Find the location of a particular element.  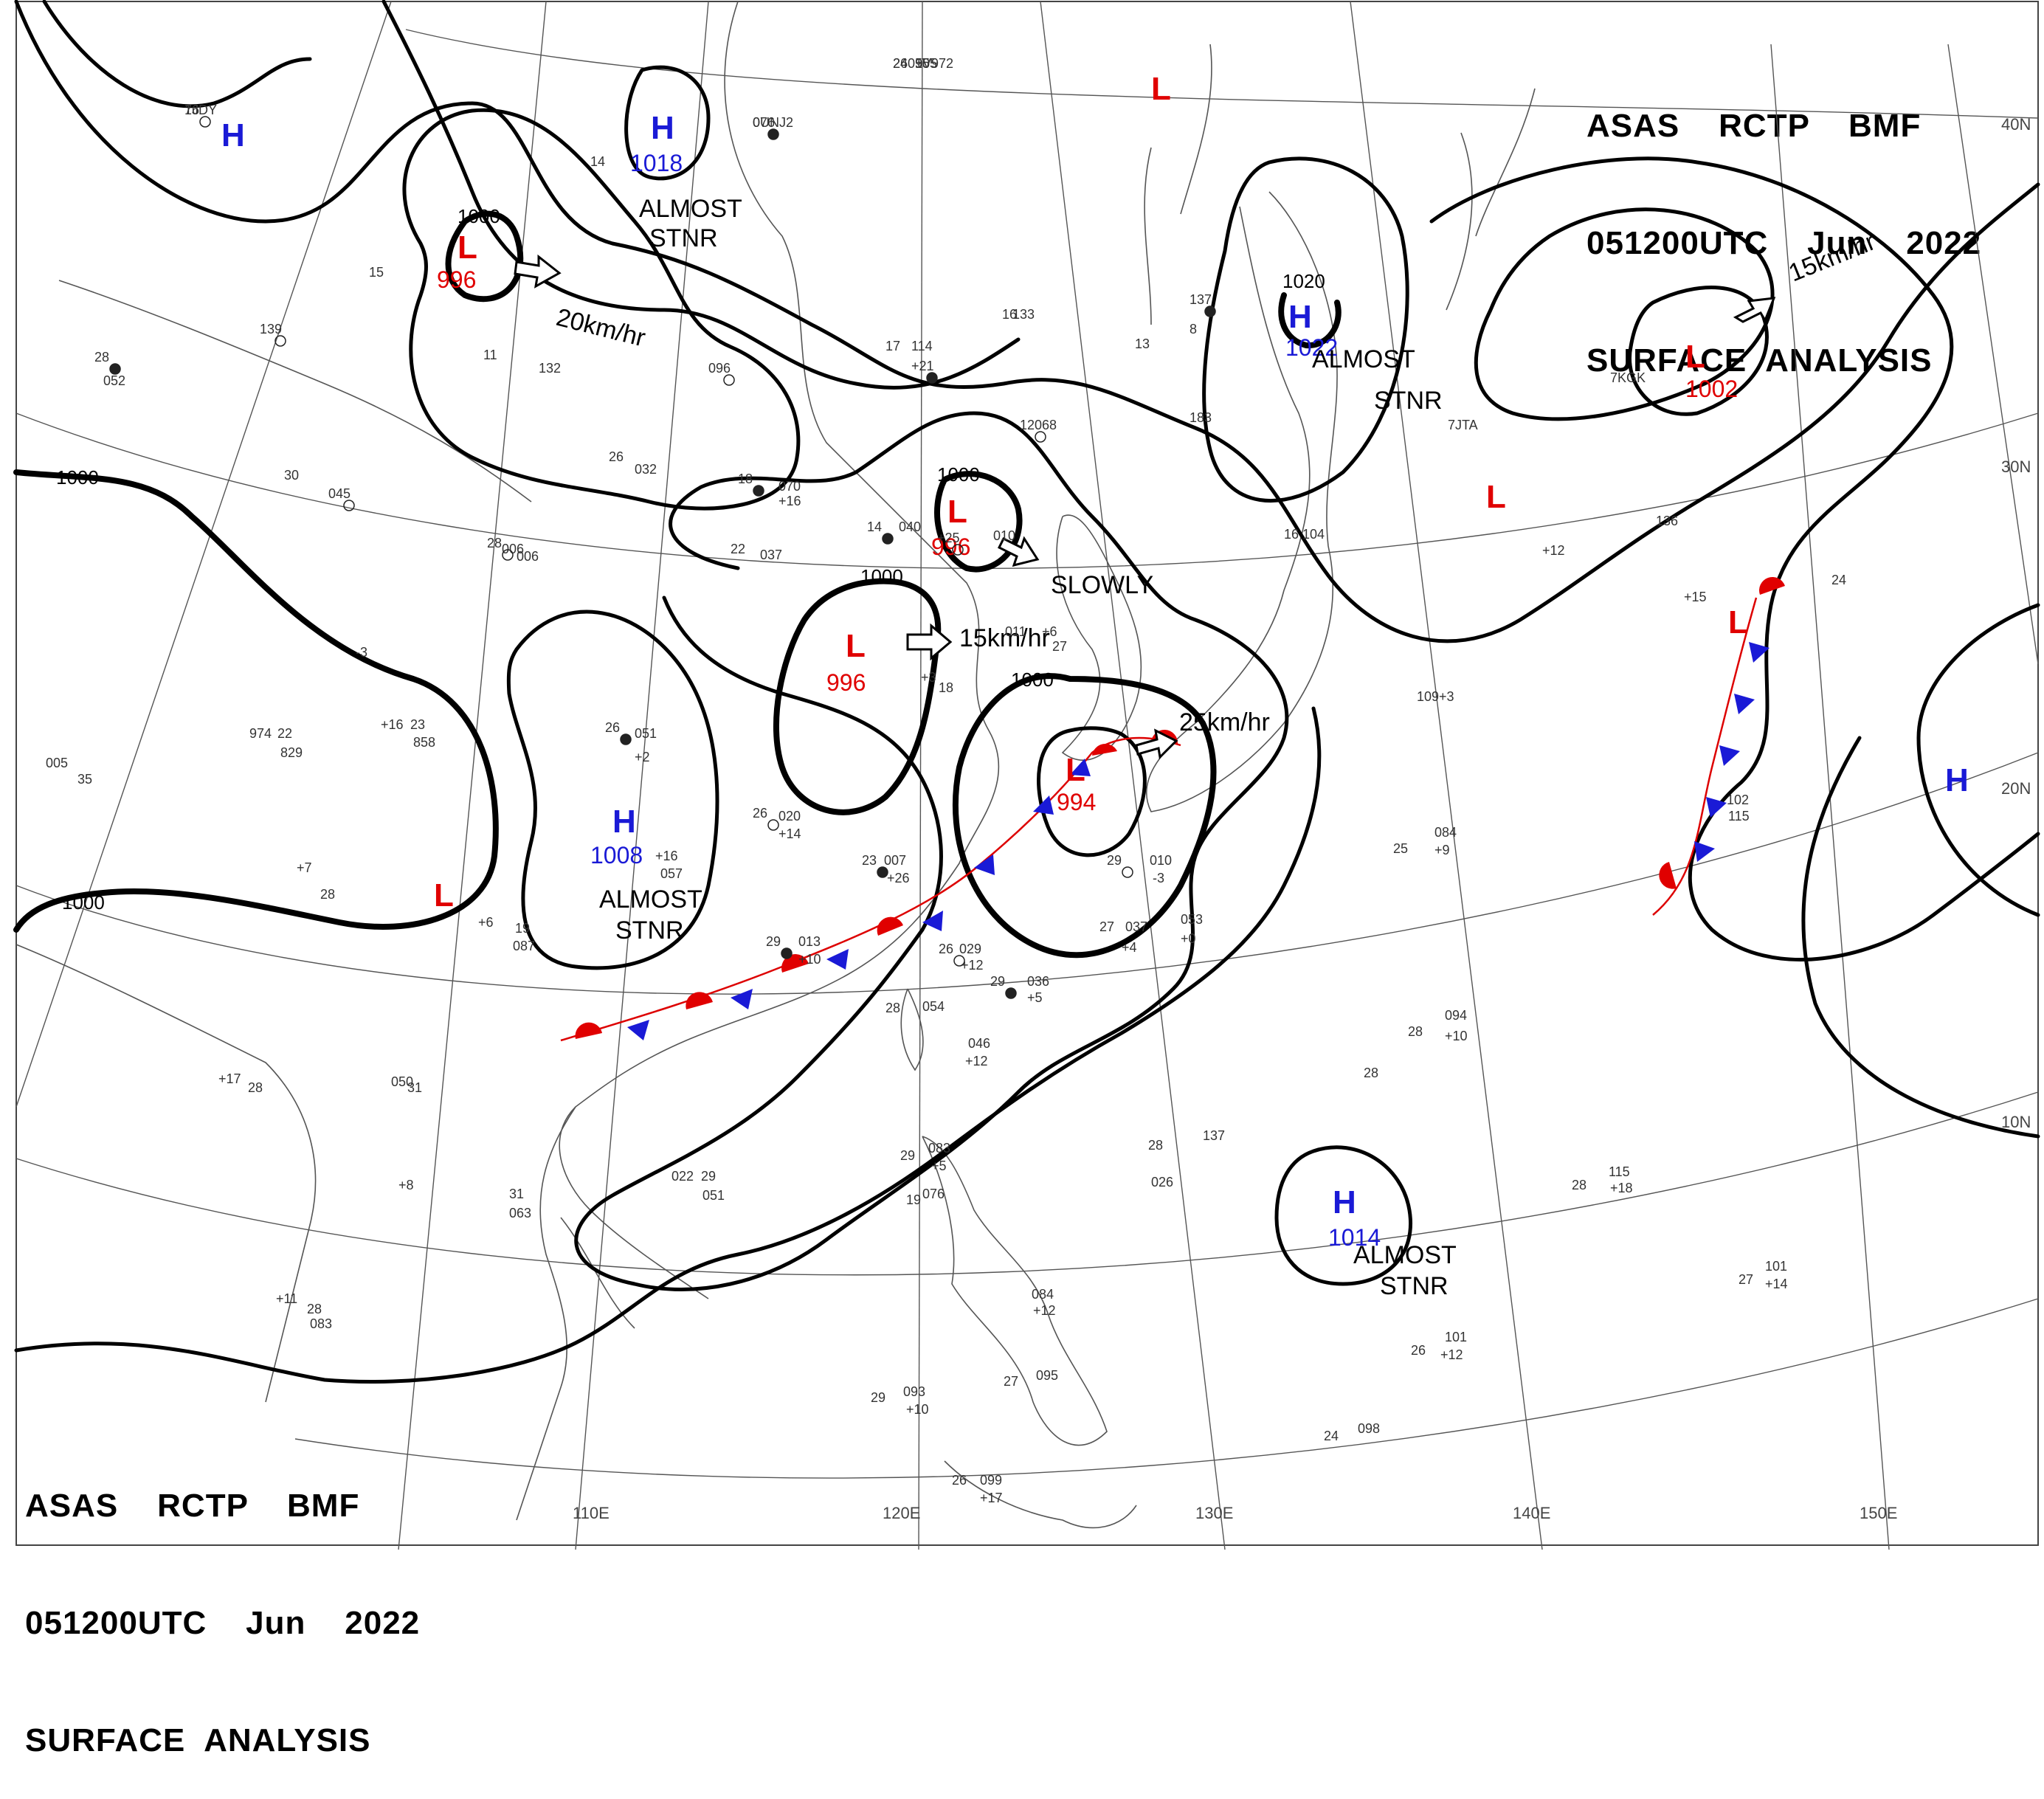

station-value: 029 is located at coordinates (970, 949).